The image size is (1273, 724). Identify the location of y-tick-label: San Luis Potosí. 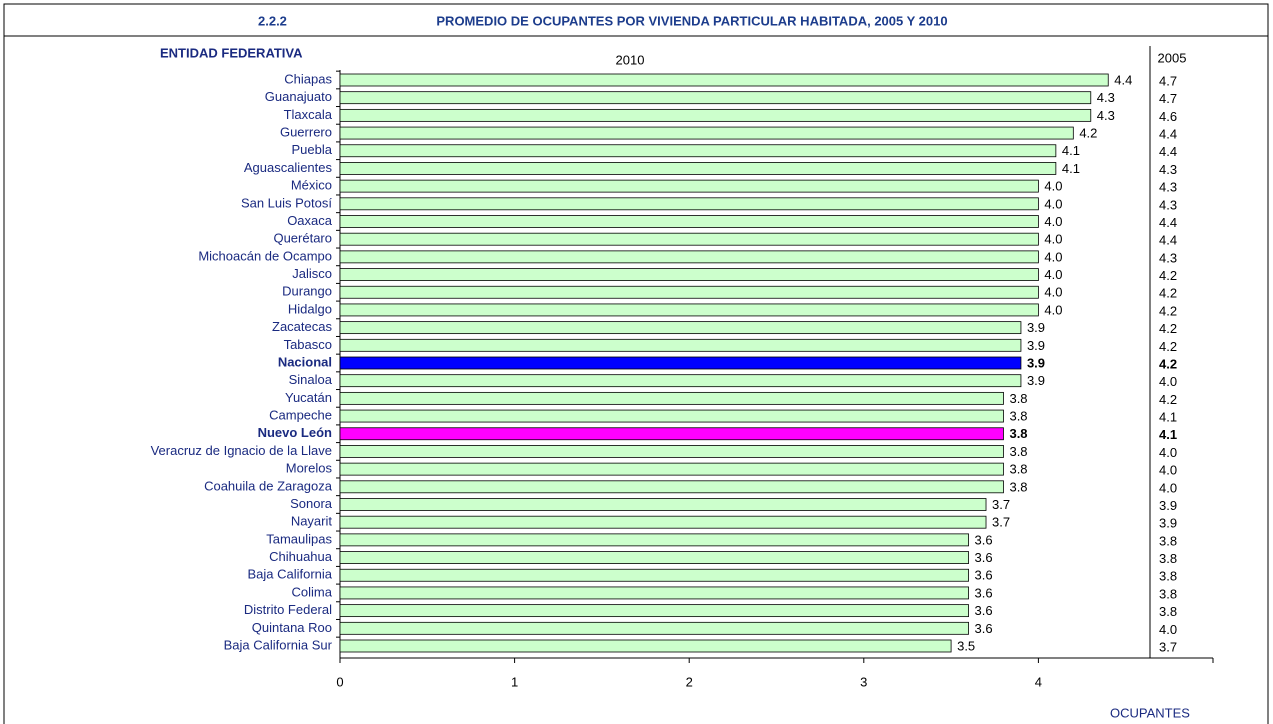
(286, 202).